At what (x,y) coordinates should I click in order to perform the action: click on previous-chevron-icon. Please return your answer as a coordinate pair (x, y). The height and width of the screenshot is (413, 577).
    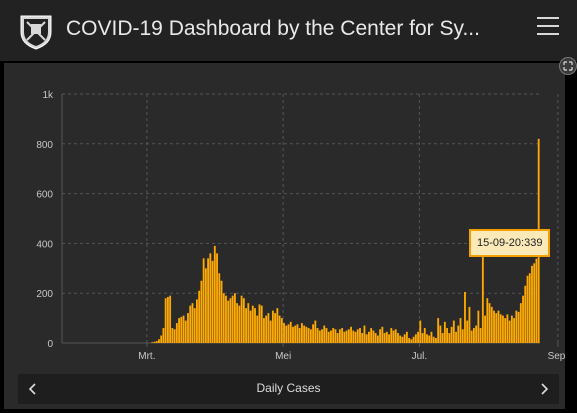
    Looking at the image, I should click on (33, 389).